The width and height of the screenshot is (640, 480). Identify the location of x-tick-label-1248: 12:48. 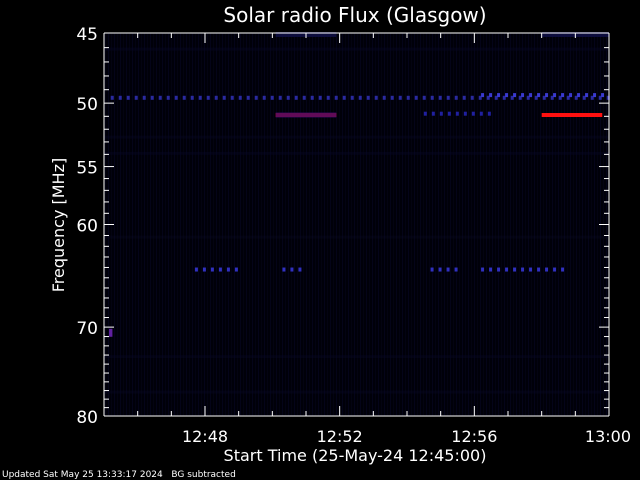
(205, 436).